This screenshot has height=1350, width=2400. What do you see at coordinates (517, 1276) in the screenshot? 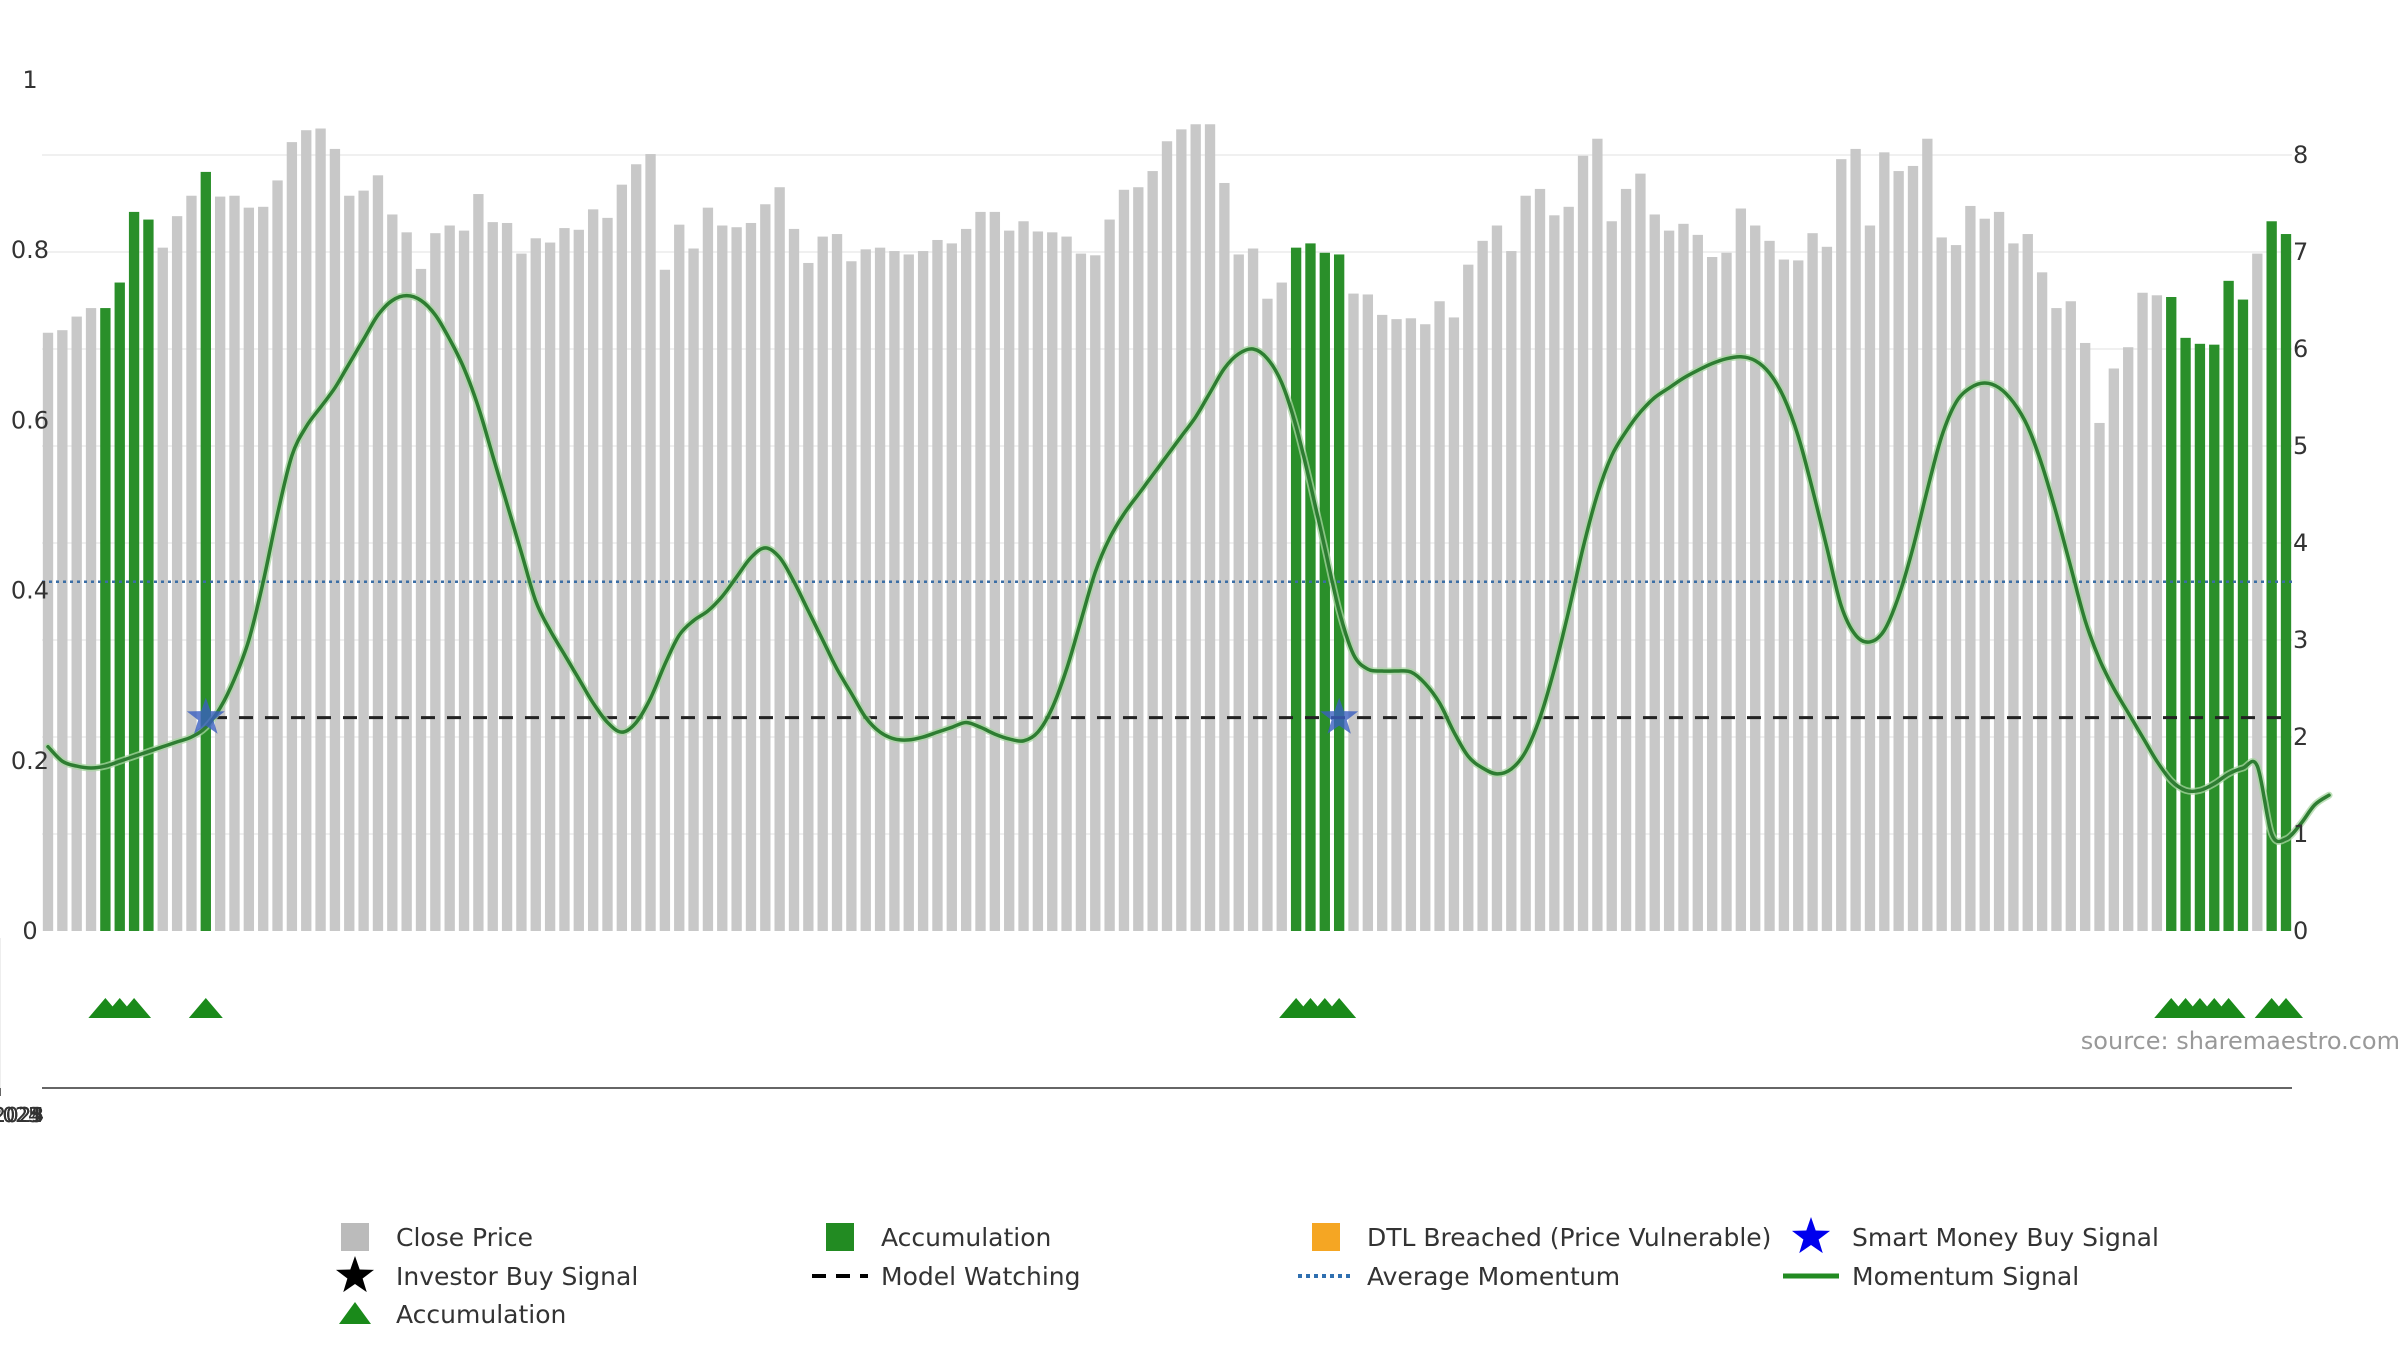
I see `legend-label: Investor Buy Signal` at bounding box center [517, 1276].